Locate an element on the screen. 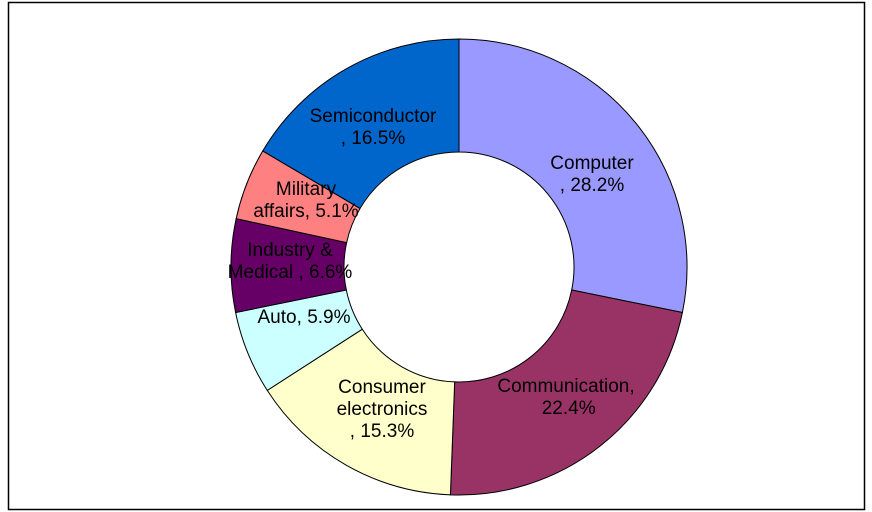 The width and height of the screenshot is (872, 512). data-label-text: Communication,22.4% is located at coordinates (566, 398).